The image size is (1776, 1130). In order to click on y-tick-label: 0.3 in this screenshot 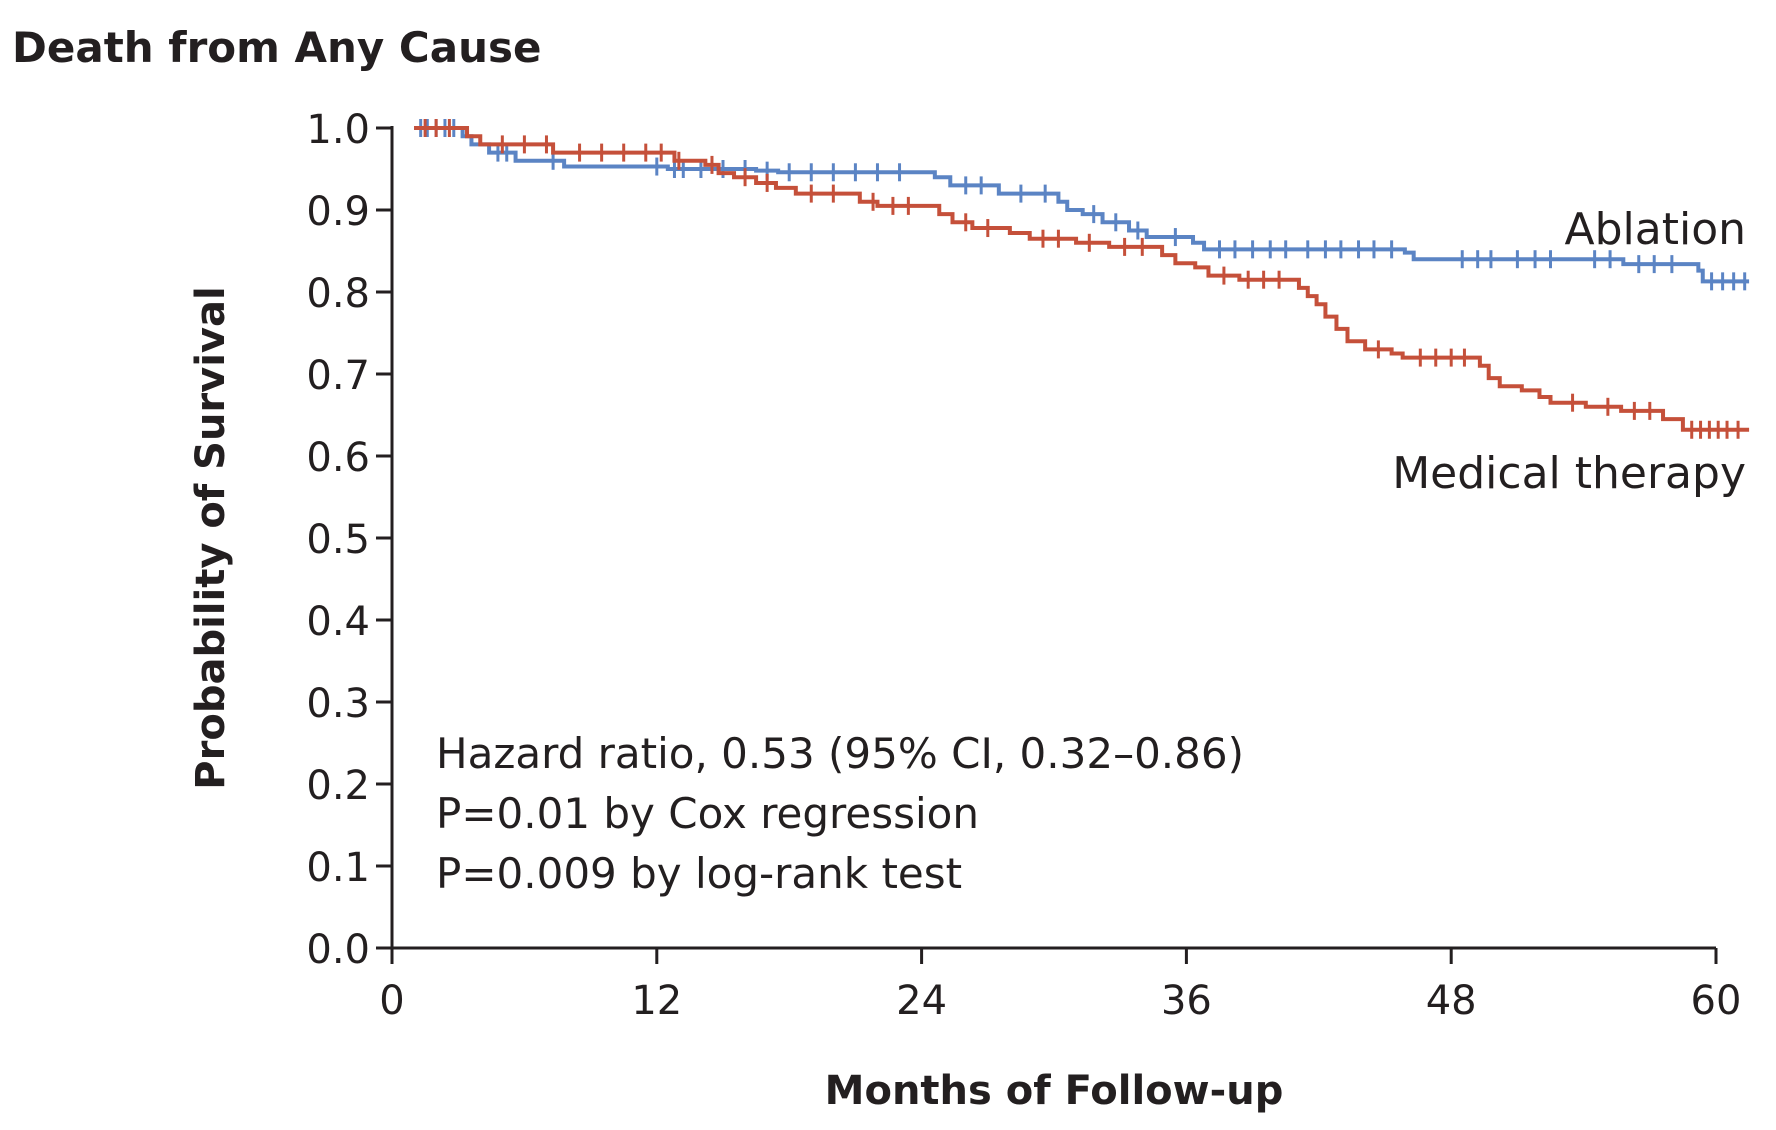, I will do `click(338, 704)`.